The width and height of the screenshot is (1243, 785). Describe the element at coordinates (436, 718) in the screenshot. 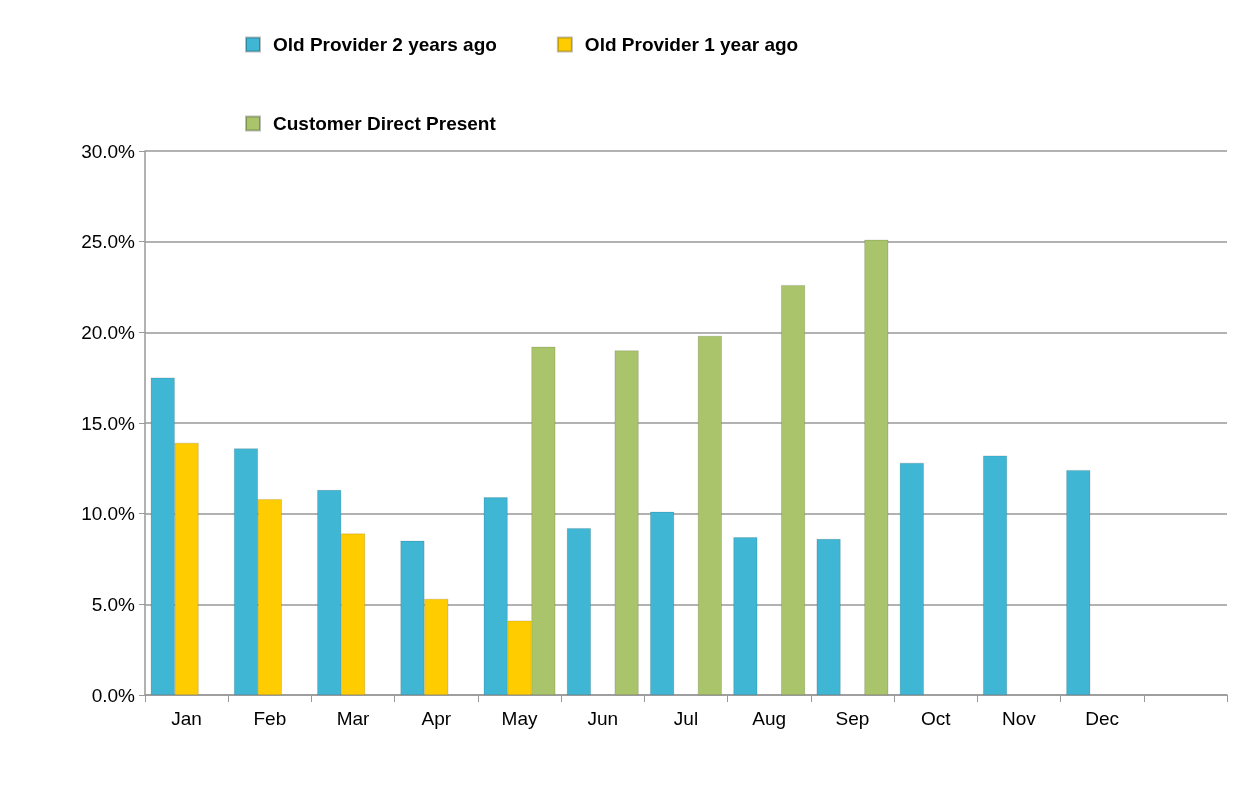

I see `x-tick-label: Apr` at that location.